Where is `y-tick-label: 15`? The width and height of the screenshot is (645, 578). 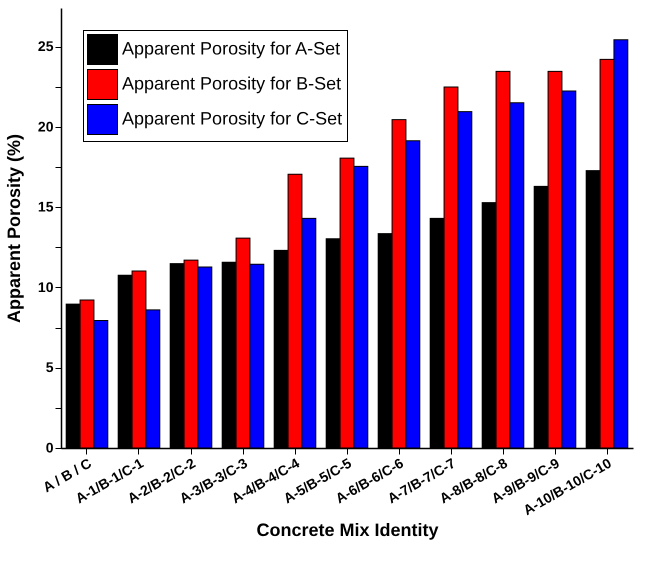 y-tick-label: 15 is located at coordinates (46, 206).